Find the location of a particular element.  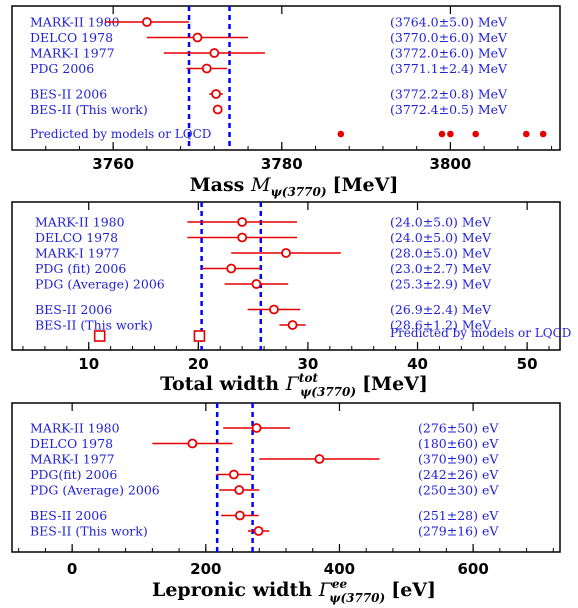

x-axis-title: Mass Mψ(3770) [MeV] is located at coordinates (294, 186).